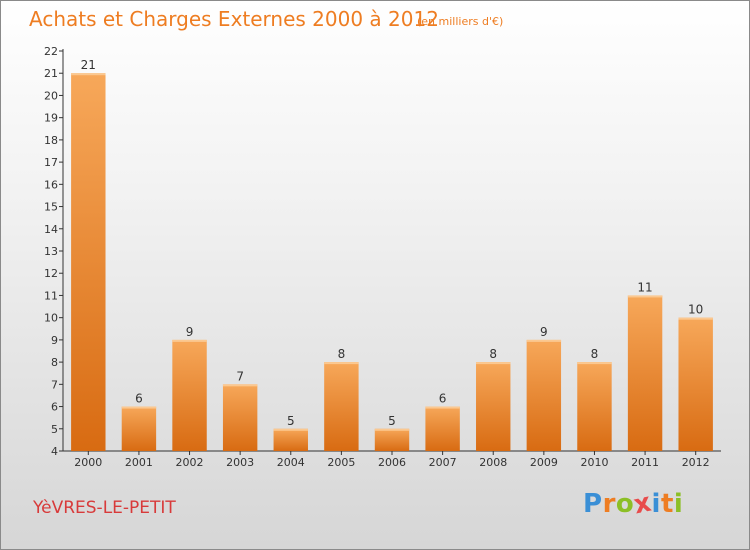  I want to click on chart-title: Achats et Charges Externes 2000 à 2012, so click(234, 19).